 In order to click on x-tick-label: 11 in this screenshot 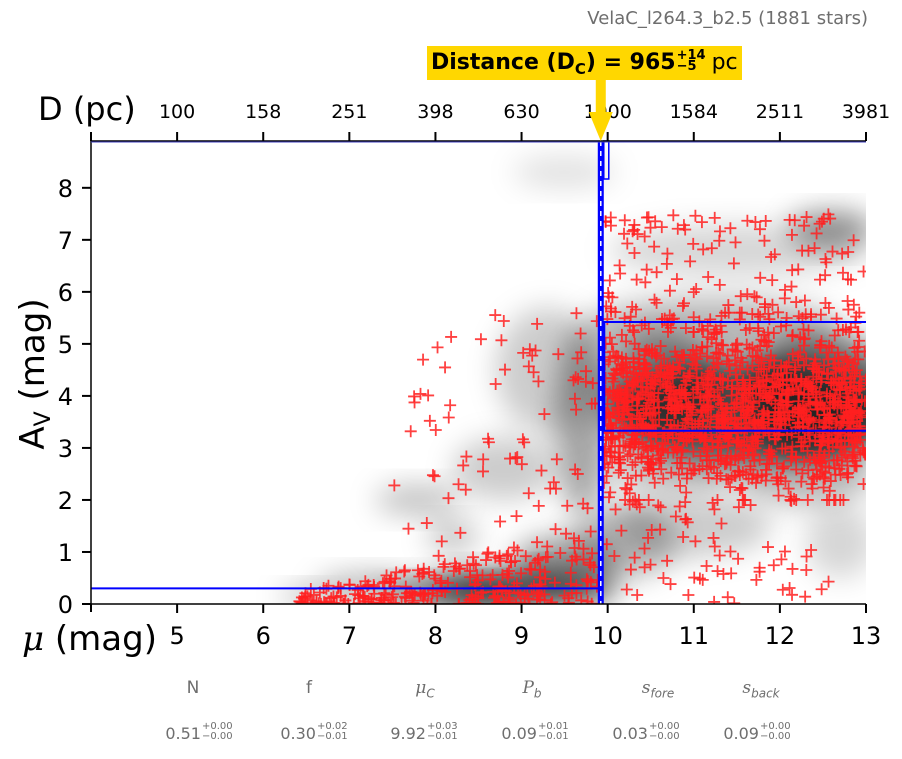, I will do `click(694, 636)`.